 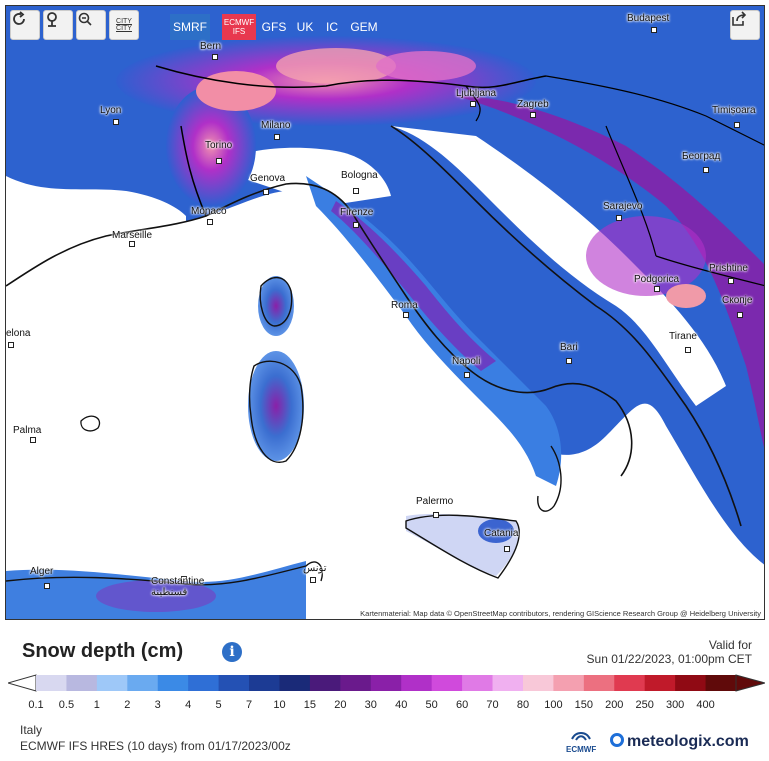 I want to click on city-label-constantine: Constantine قسنطينة, so click(x=178, y=587).